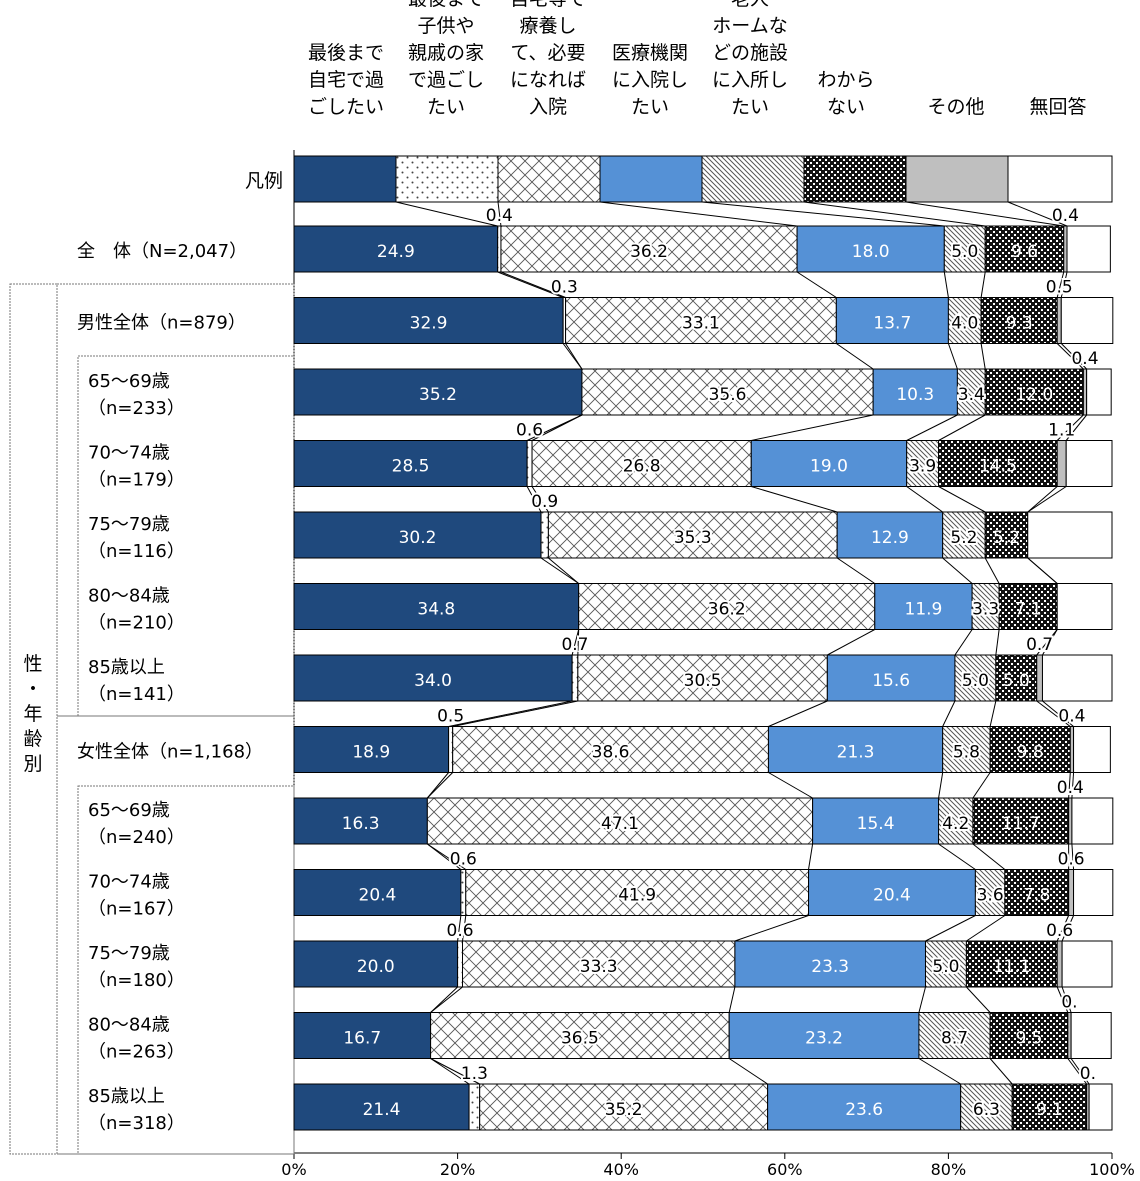  Describe the element at coordinates (621, 1168) in the screenshot. I see `x-tick-label-2: 40%` at that location.